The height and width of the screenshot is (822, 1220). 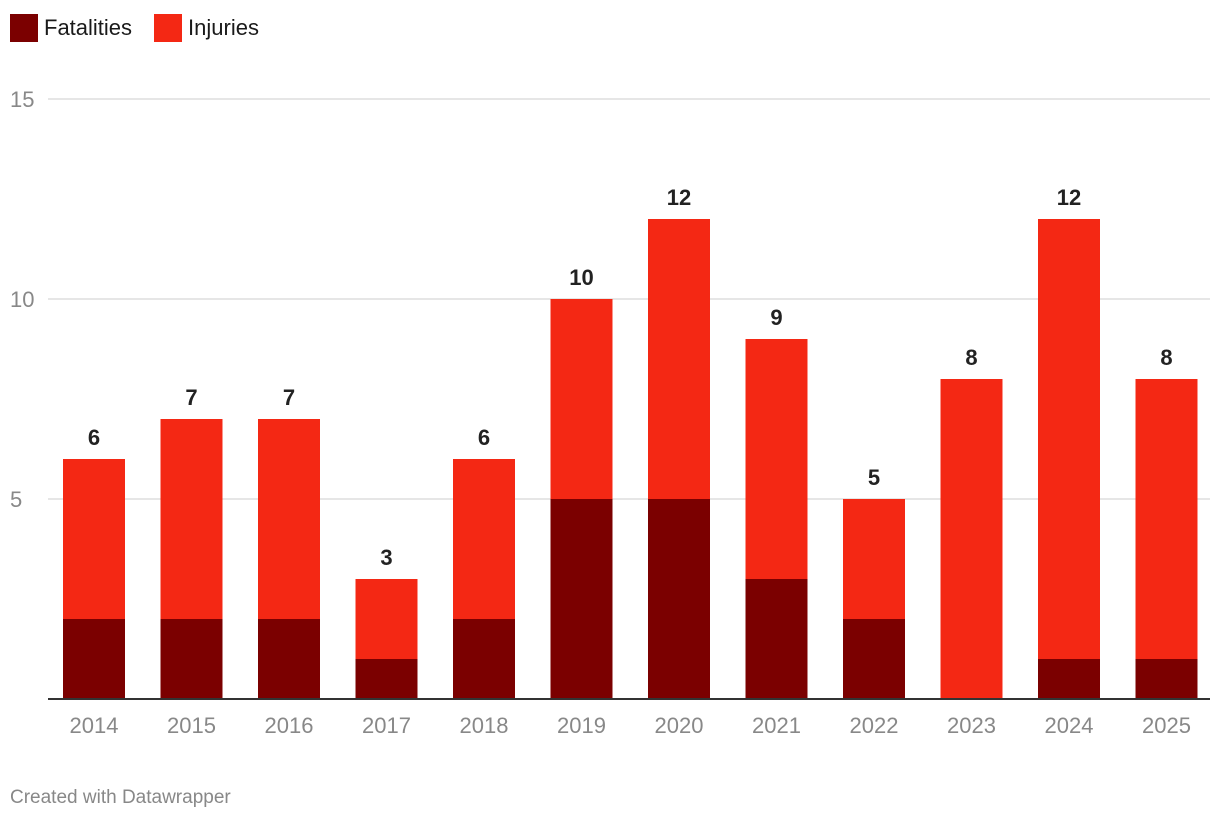 What do you see at coordinates (679, 197) in the screenshot?
I see `total-label-2020: 12` at bounding box center [679, 197].